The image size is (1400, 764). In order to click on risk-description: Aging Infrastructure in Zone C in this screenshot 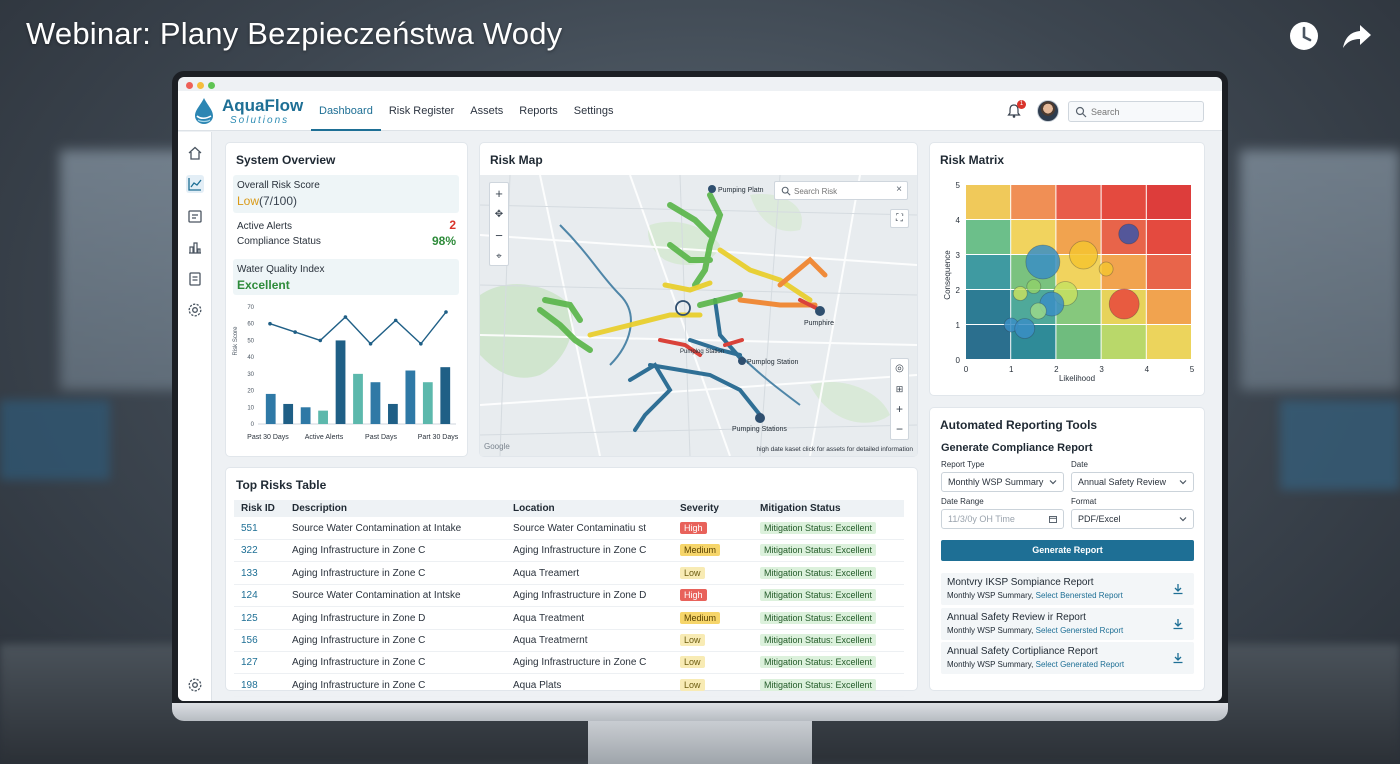, I will do `click(359, 663)`.